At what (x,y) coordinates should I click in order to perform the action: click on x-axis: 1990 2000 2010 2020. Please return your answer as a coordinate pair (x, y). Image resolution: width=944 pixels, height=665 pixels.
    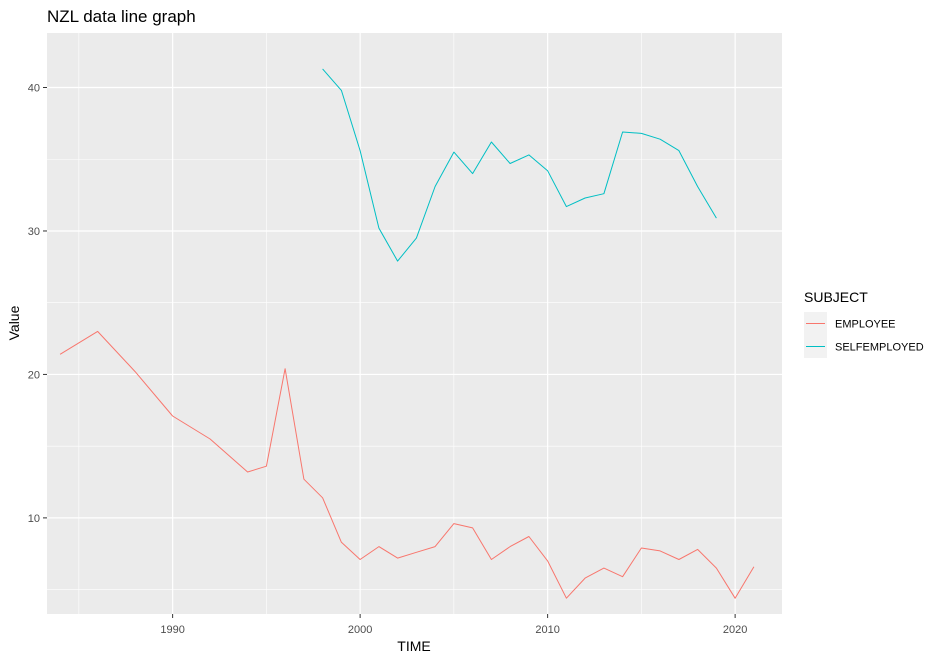
    Looking at the image, I should click on (453, 625).